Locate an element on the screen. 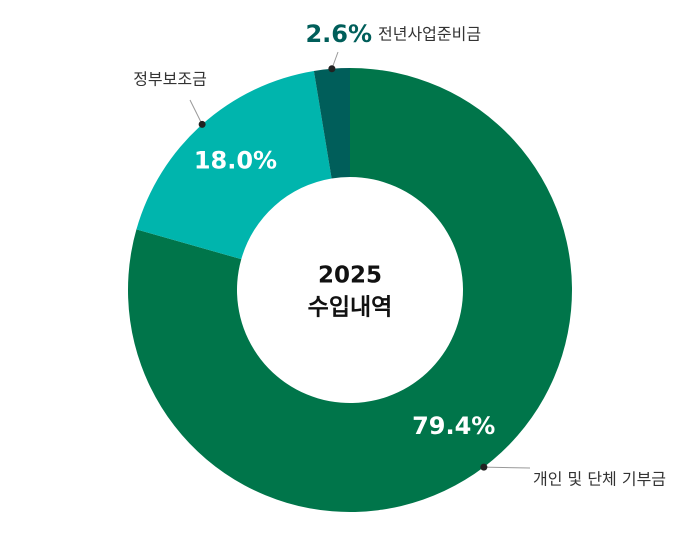 Image resolution: width=700 pixels, height=560 pixels. value-label: 79.4% is located at coordinates (453, 426).